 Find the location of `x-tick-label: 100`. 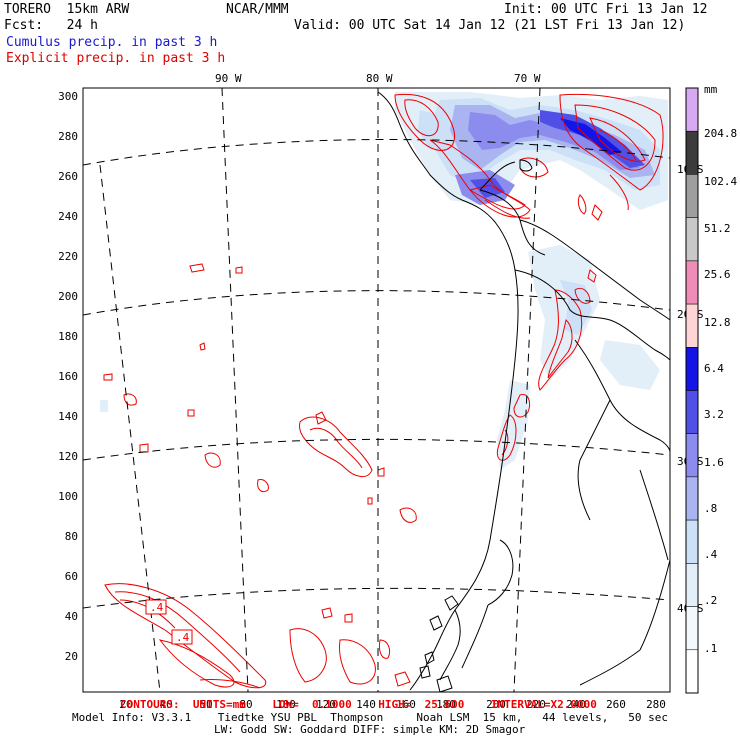

x-tick-label: 100 is located at coordinates (286, 704).